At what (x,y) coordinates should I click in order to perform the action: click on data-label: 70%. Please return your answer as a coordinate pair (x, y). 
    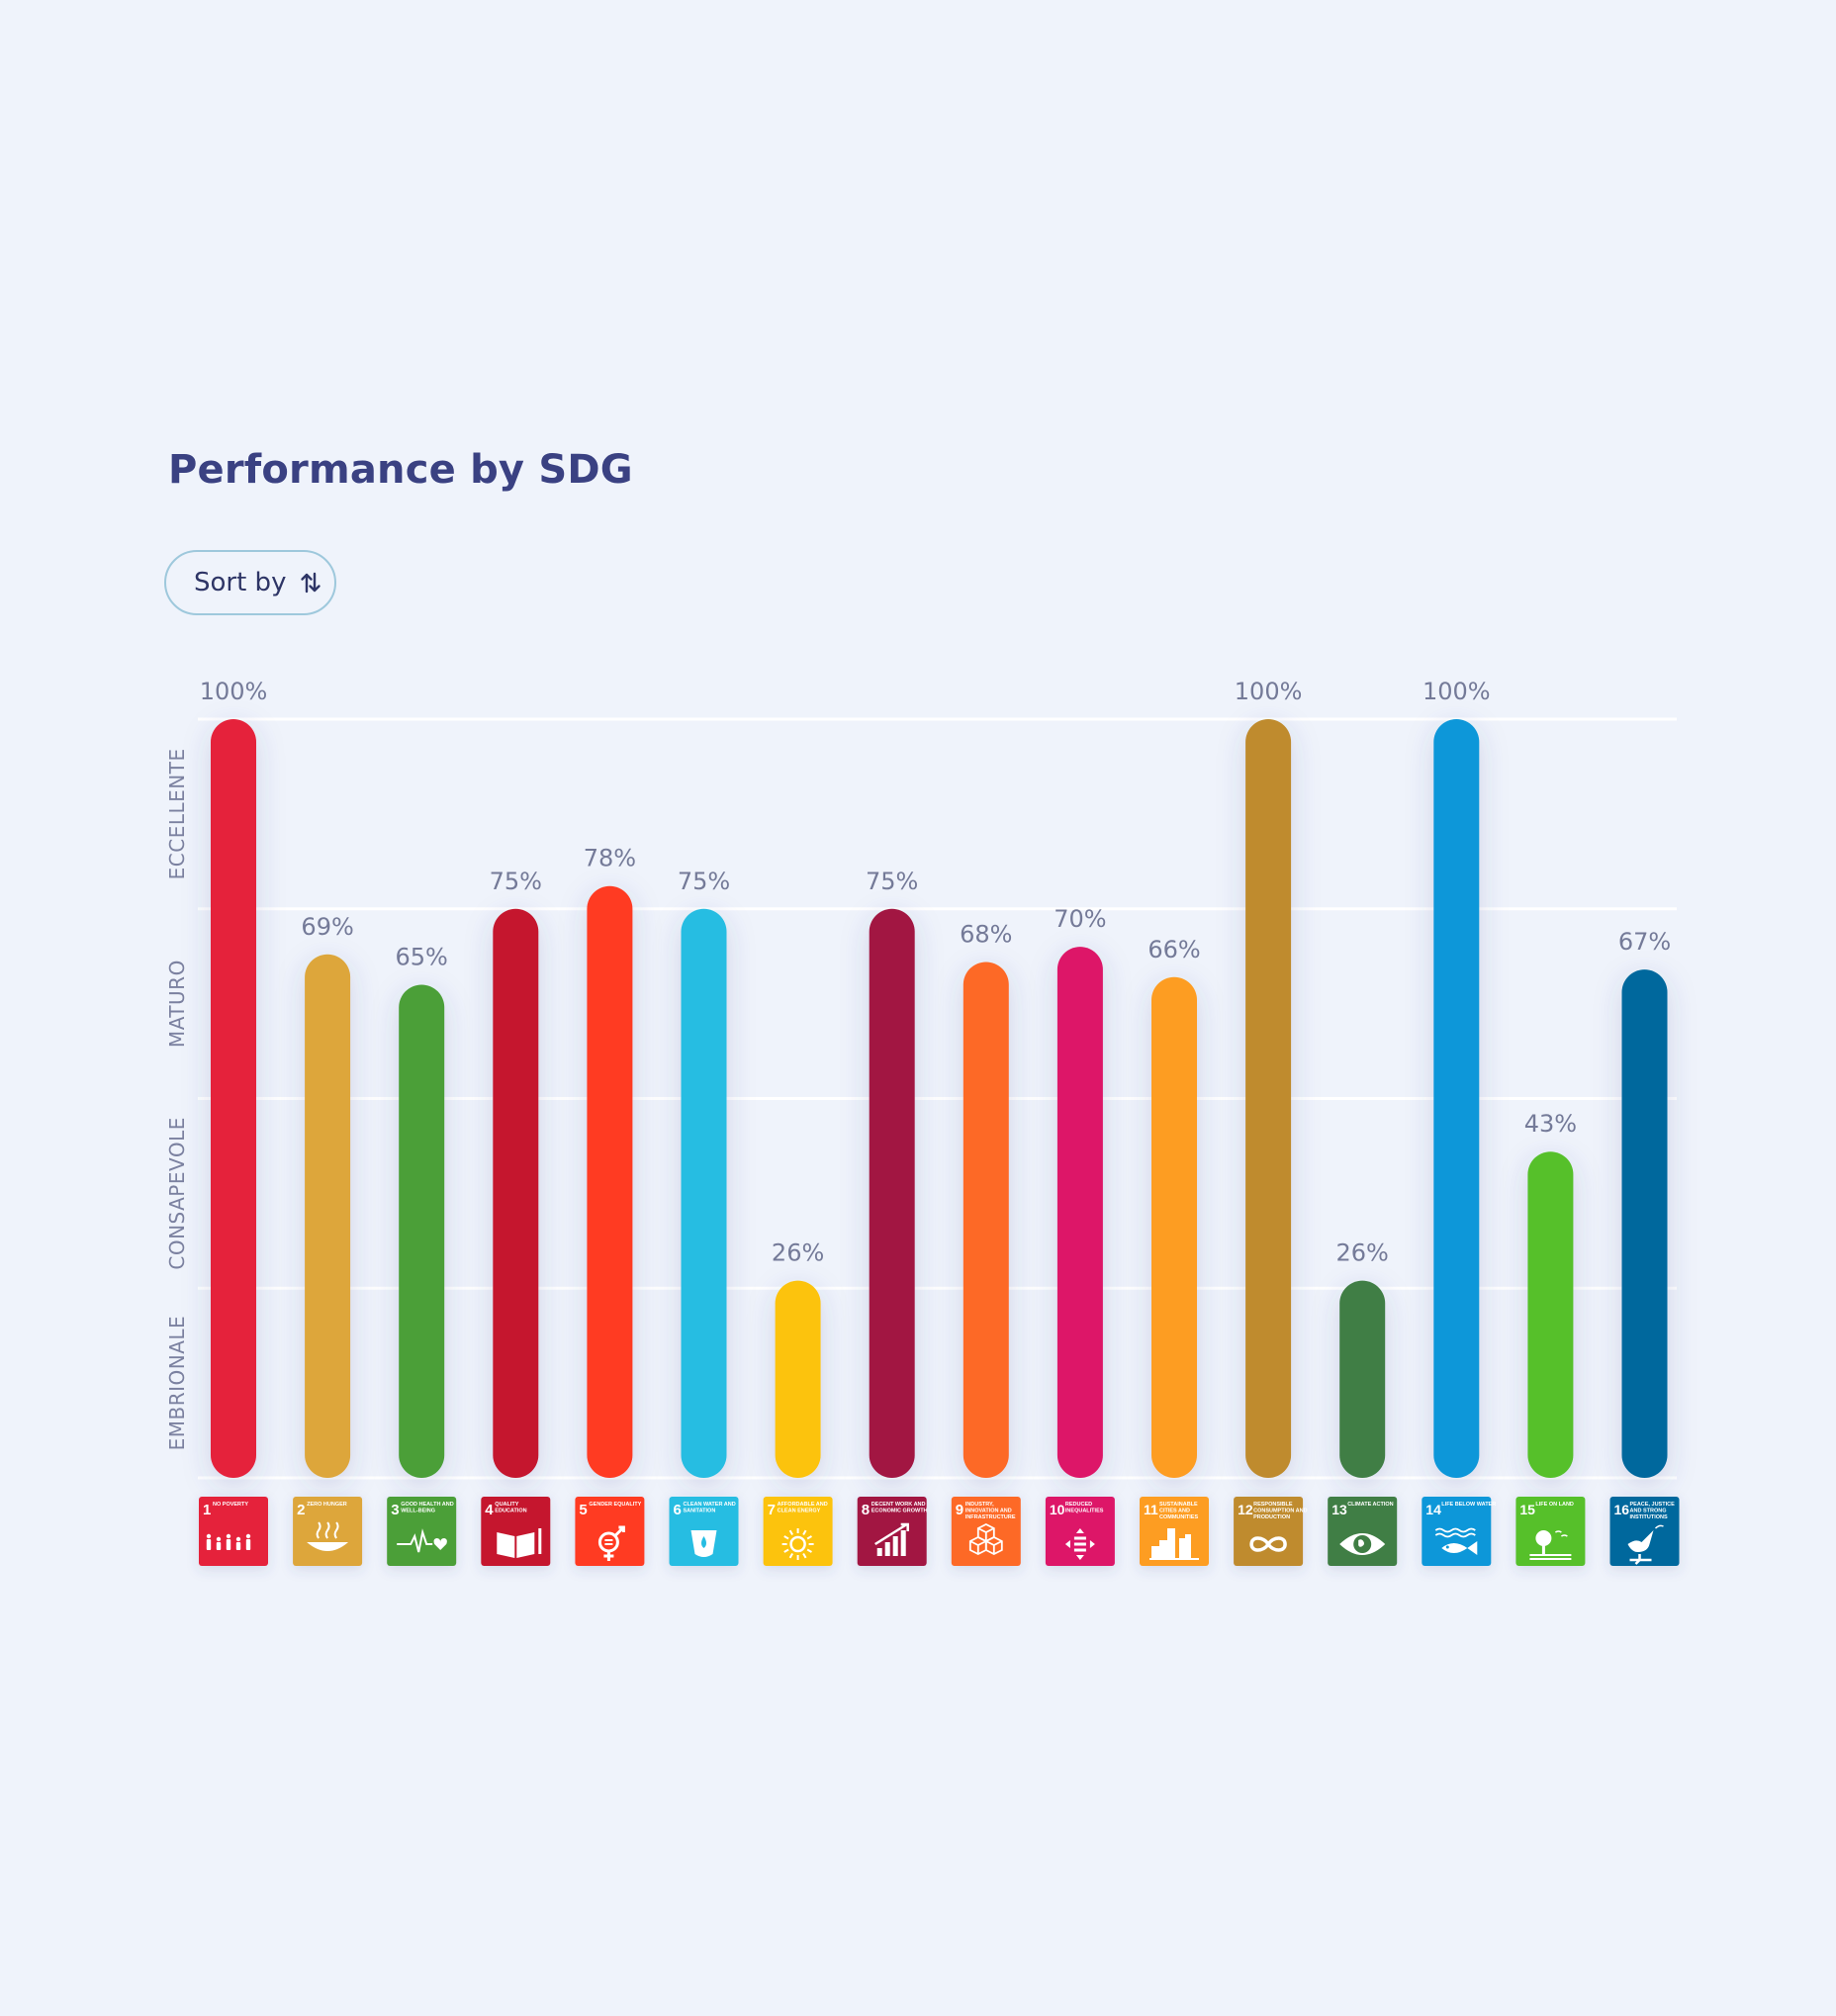
    Looking at the image, I should click on (1080, 919).